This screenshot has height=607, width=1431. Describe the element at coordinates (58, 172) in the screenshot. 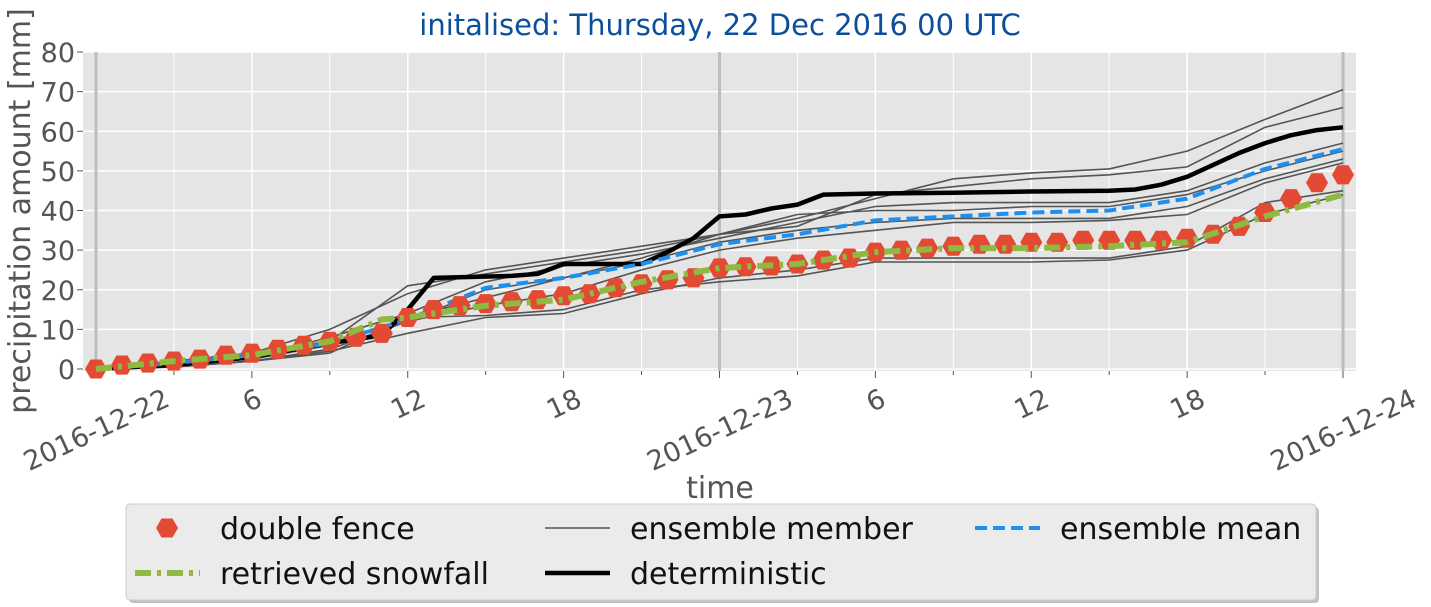

I see `y-tick-label: 50` at that location.